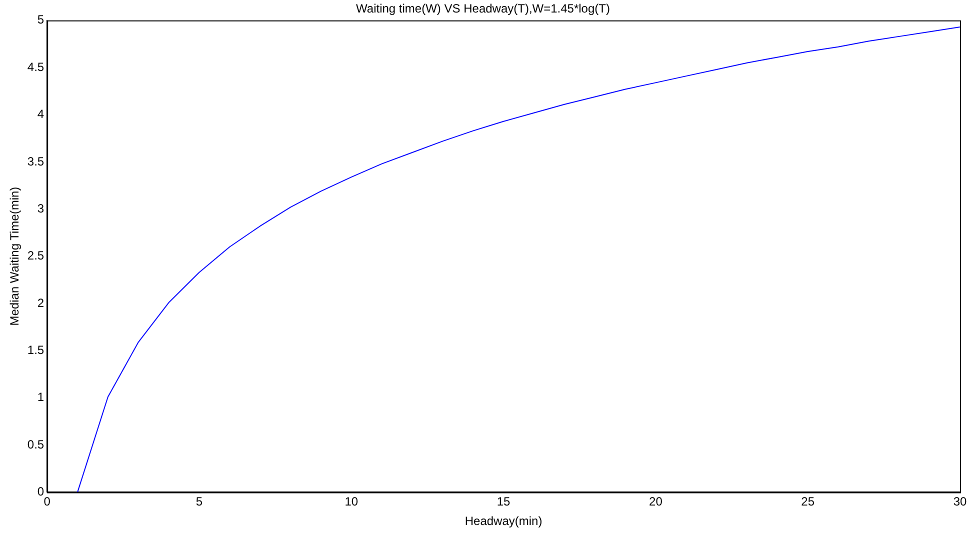  What do you see at coordinates (808, 501) in the screenshot?
I see `x-tick-label: 25` at bounding box center [808, 501].